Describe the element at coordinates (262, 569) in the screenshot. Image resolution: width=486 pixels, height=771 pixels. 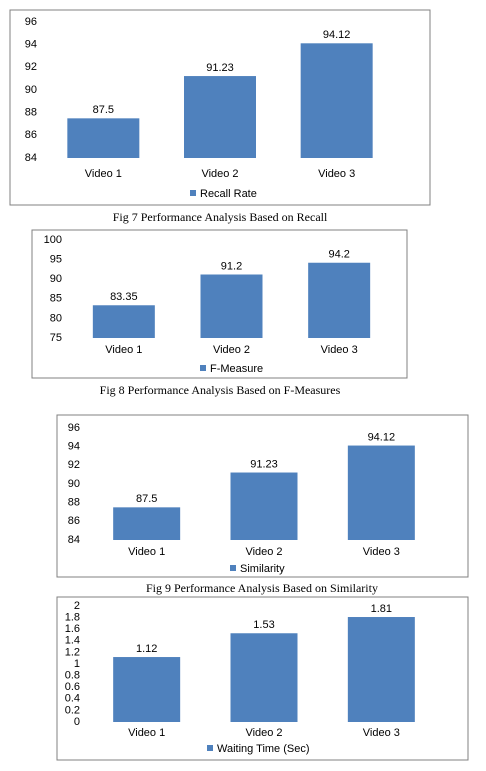
I see `legend-label: Similarity` at that location.